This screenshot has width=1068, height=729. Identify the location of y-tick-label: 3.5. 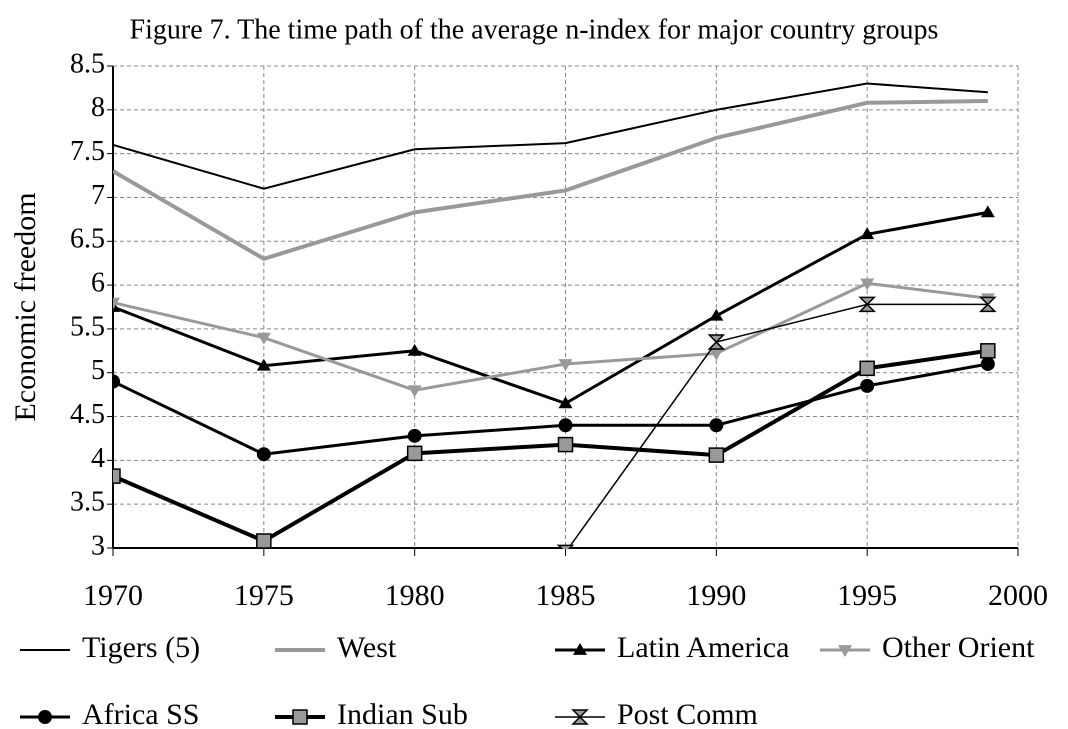
(87, 502).